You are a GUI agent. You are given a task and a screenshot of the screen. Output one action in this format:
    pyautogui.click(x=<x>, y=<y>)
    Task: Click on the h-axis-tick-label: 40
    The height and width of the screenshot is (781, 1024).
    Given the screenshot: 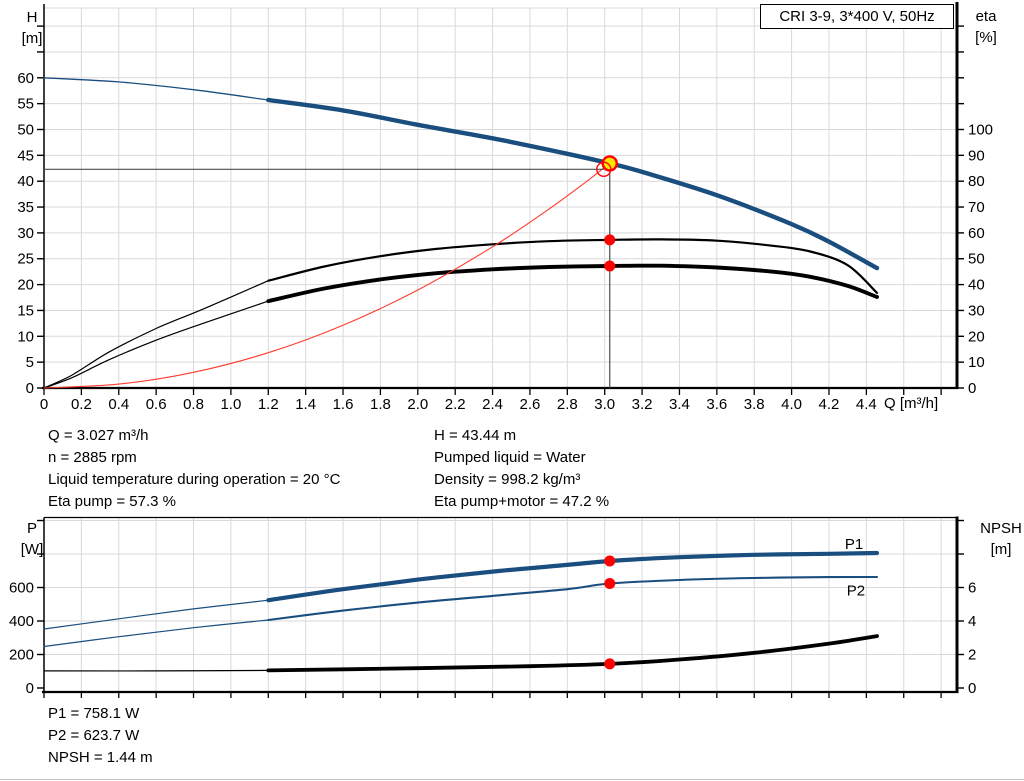 What is the action you would take?
    pyautogui.click(x=25, y=181)
    